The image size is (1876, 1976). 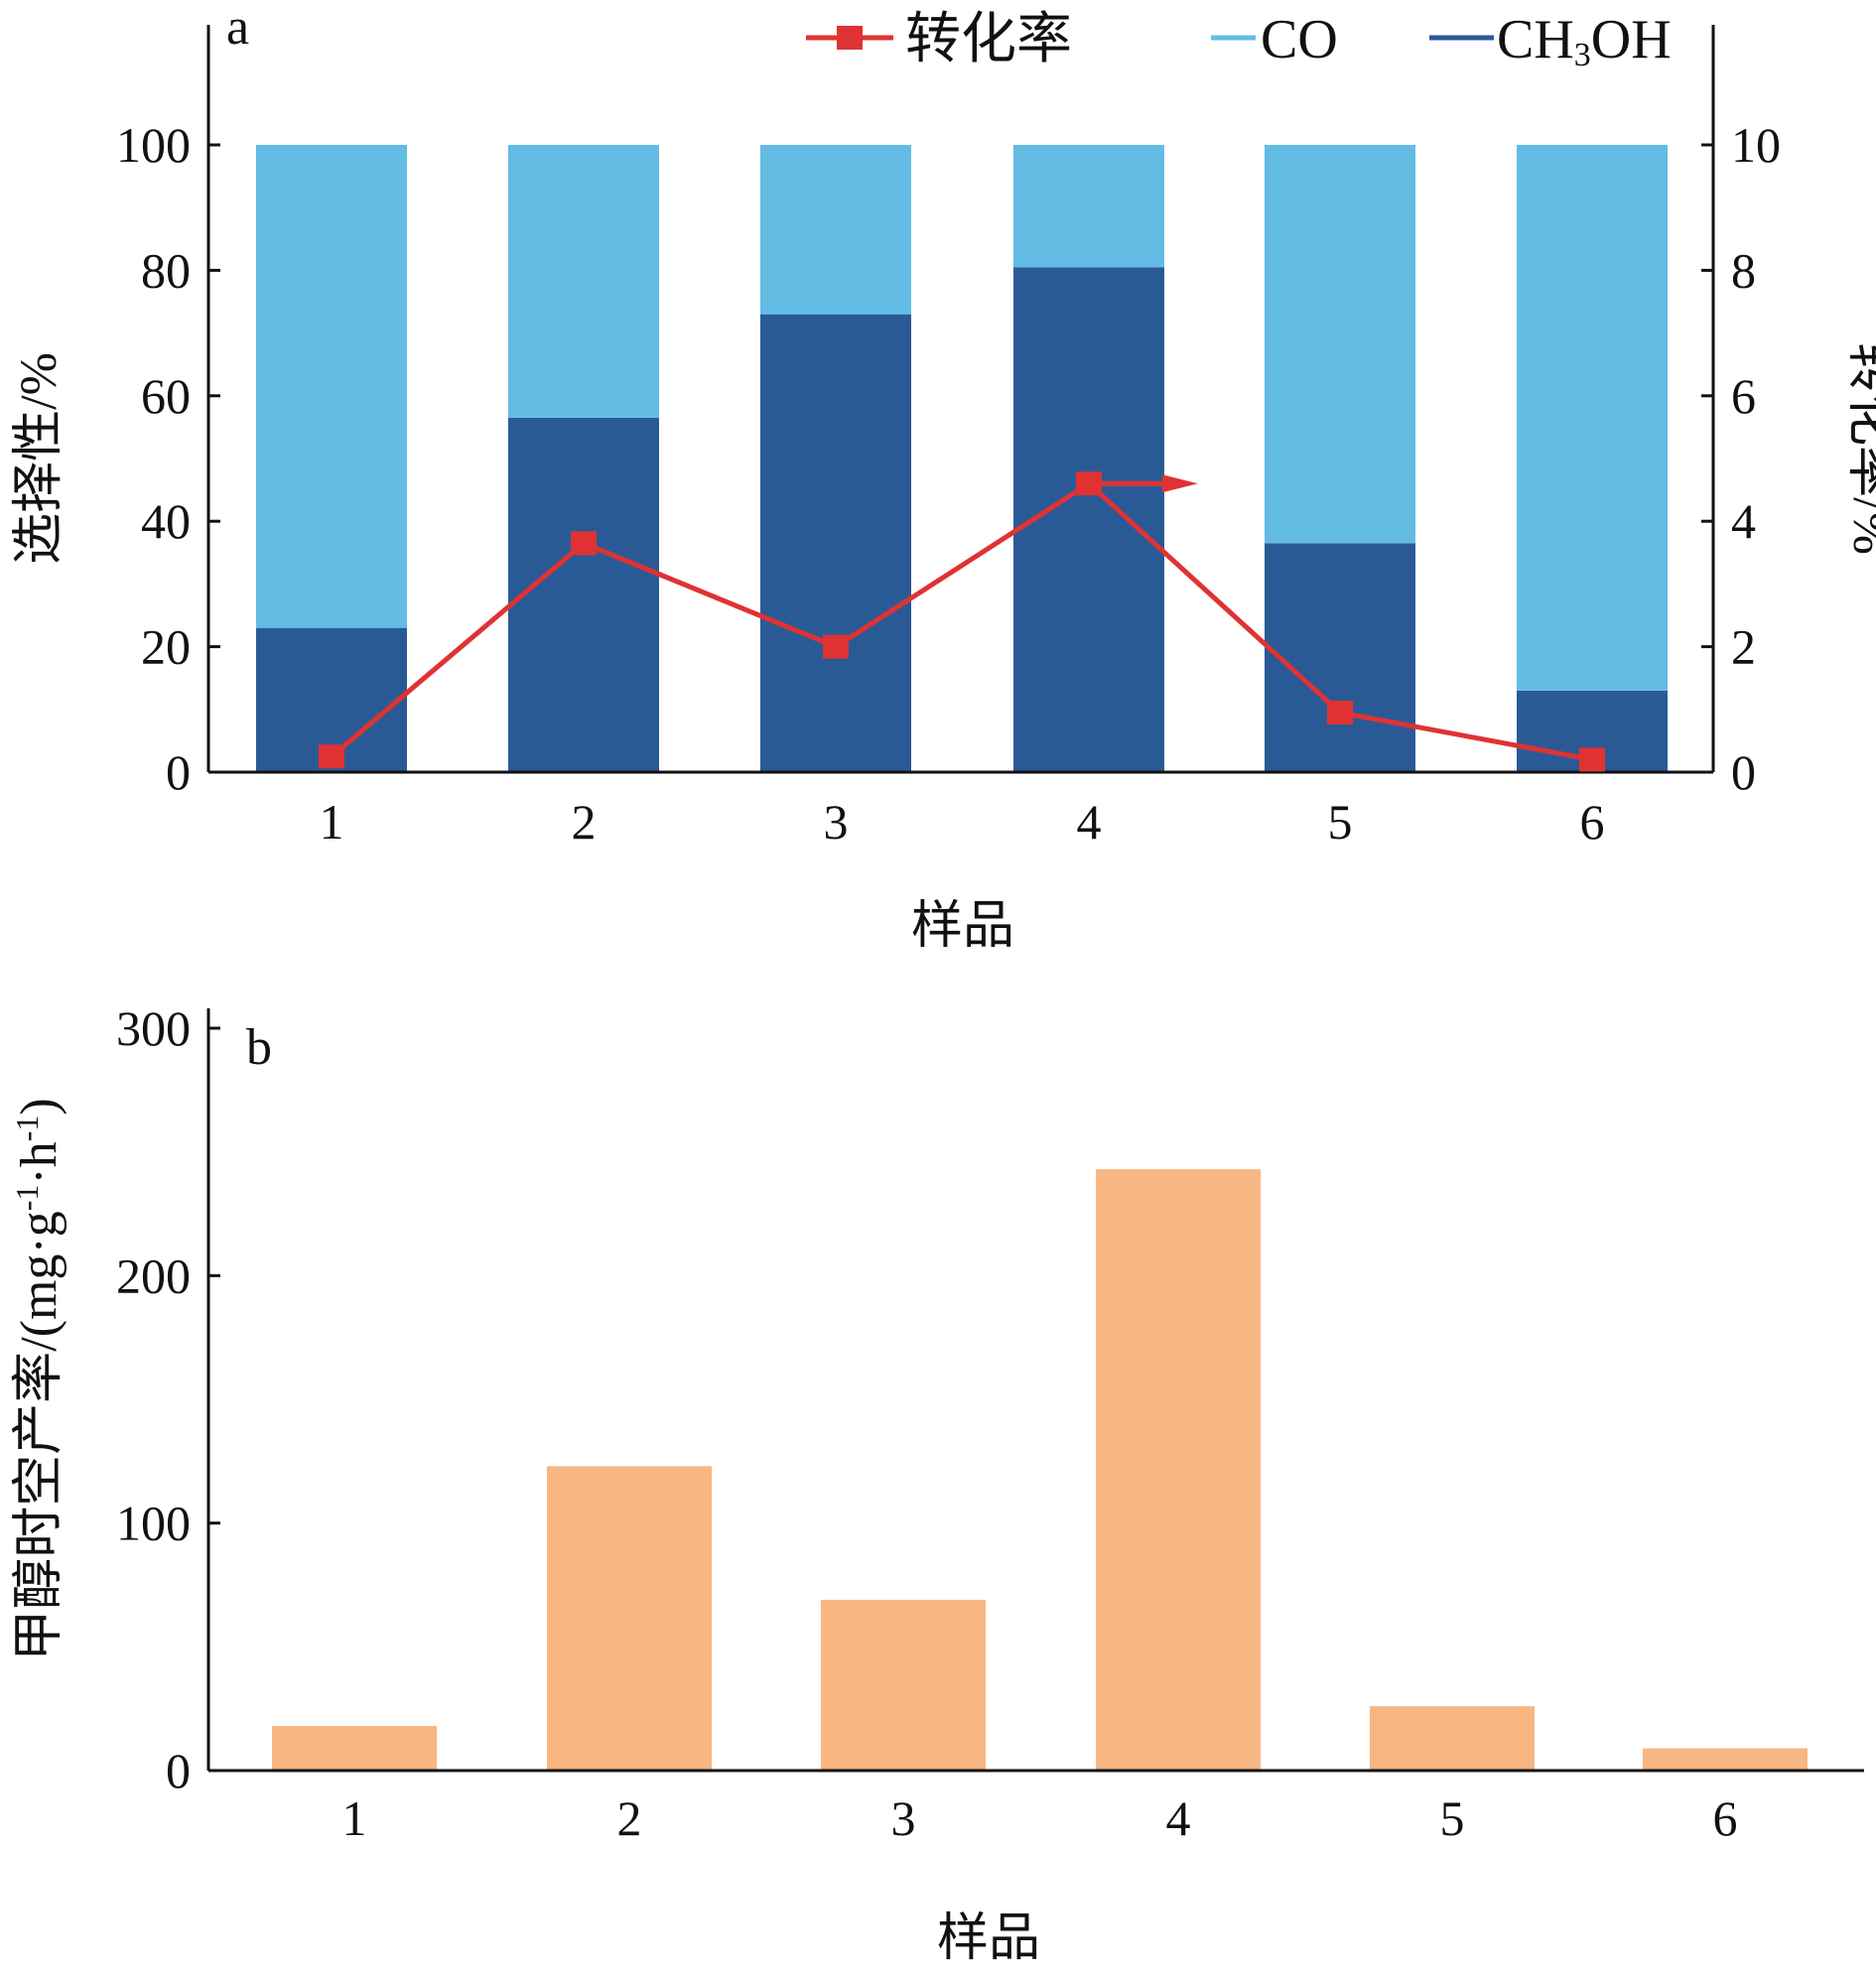 What do you see at coordinates (153, 1523) in the screenshot?
I see `y-tick-label: 100` at bounding box center [153, 1523].